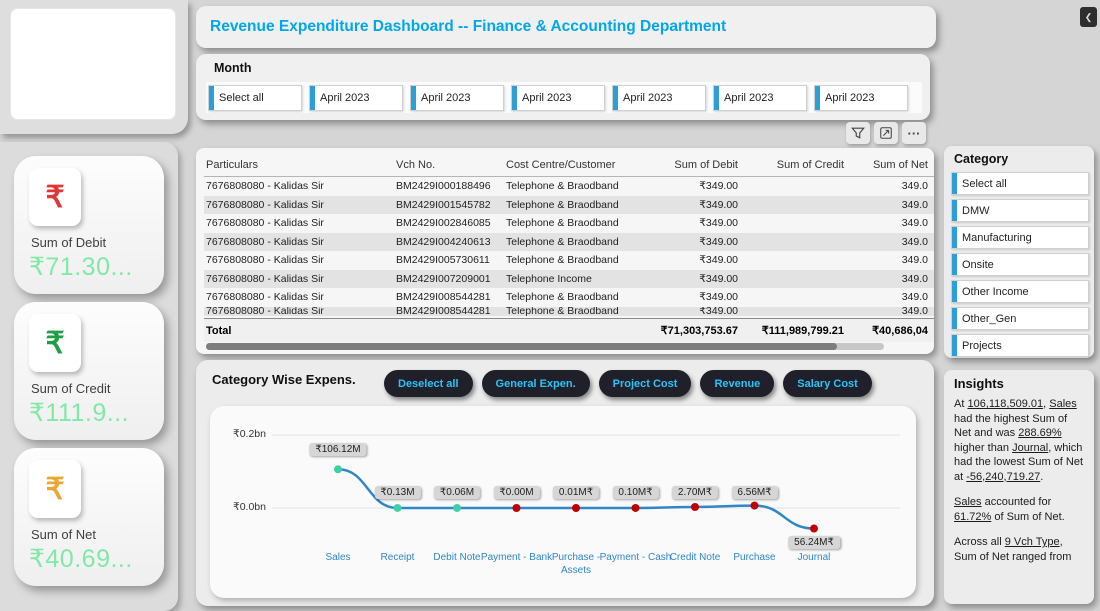  Describe the element at coordinates (69, 242) in the screenshot. I see `kpi-label: Sum of Debit` at that location.